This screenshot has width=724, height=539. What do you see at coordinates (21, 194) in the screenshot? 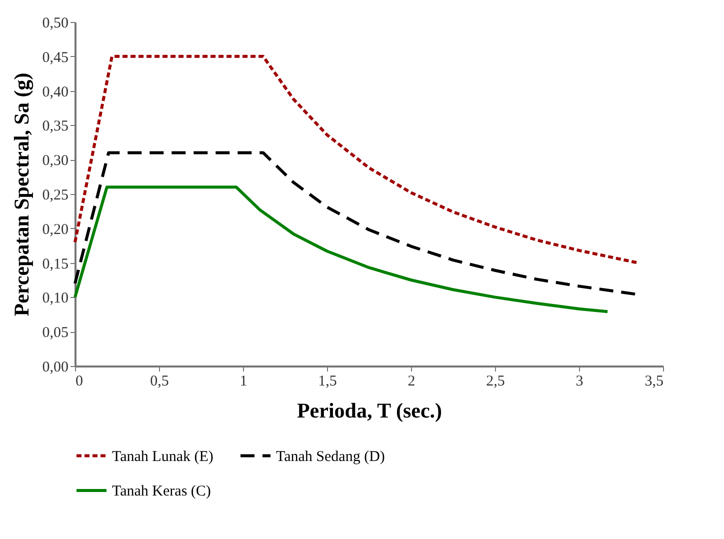
I see `y-axis-title: Percepatan Spectral, Sa (g)` at bounding box center [21, 194].